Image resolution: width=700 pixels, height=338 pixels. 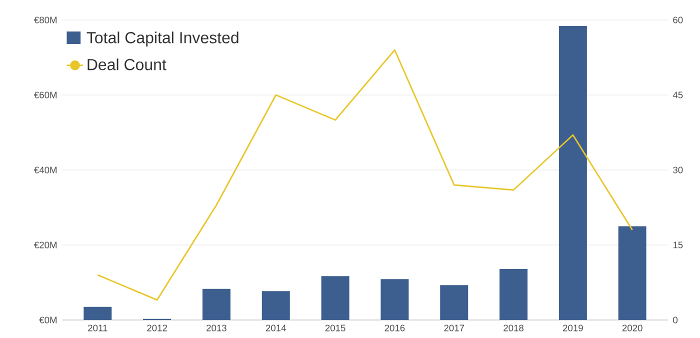 What do you see at coordinates (157, 328) in the screenshot?
I see `x-tick-label: 2012` at bounding box center [157, 328].